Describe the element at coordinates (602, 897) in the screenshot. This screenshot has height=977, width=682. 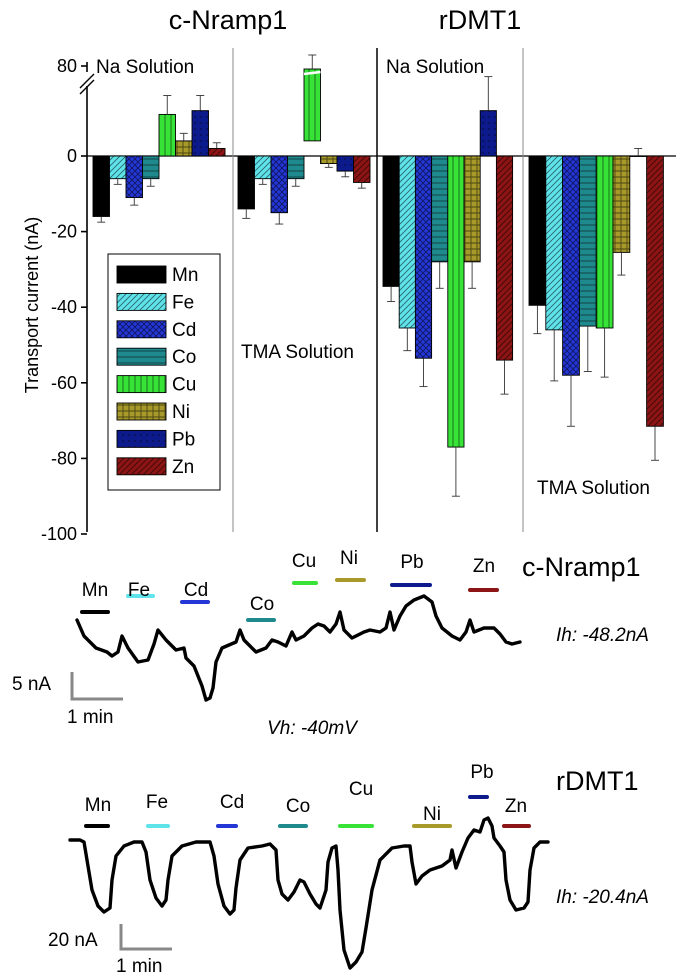
I see `holding-current-rdmt1: Ih: -20.4nA` at that location.